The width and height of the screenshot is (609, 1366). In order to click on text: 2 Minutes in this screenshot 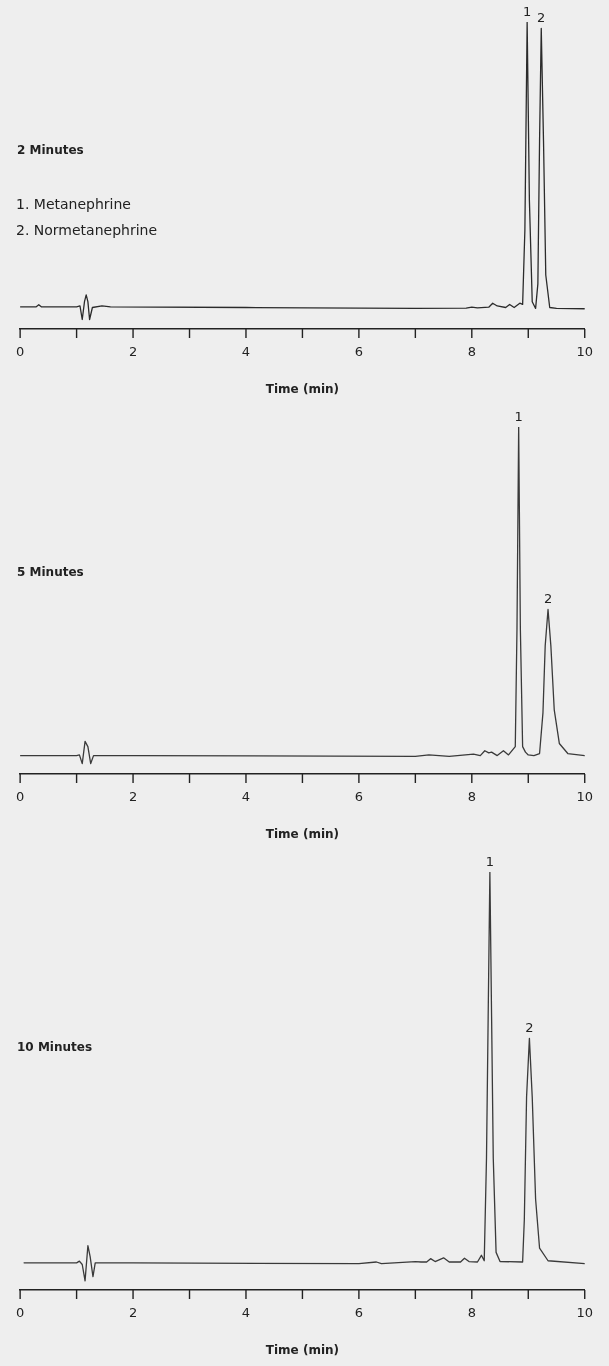, I will do `click(50, 150)`.